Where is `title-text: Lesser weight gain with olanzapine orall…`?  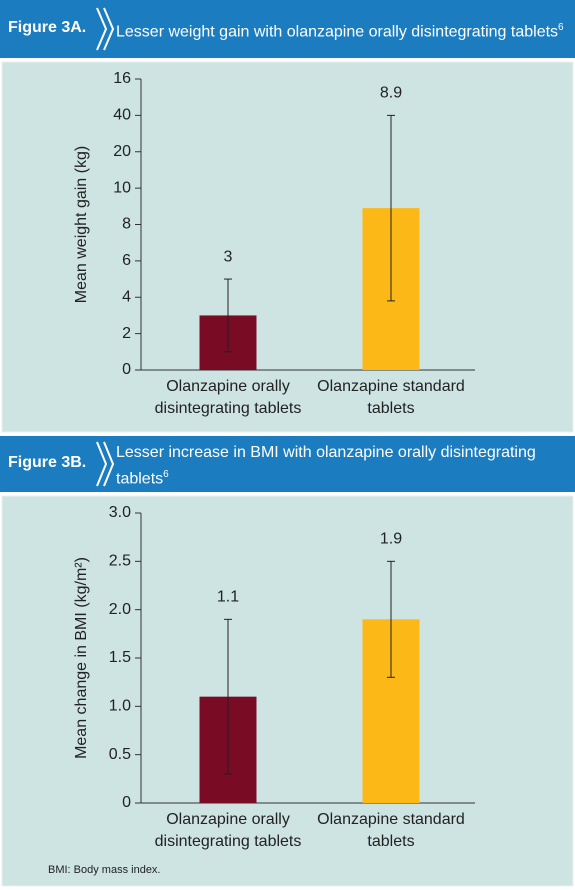
title-text: Lesser weight gain with olanzapine orall… is located at coordinates (337, 32).